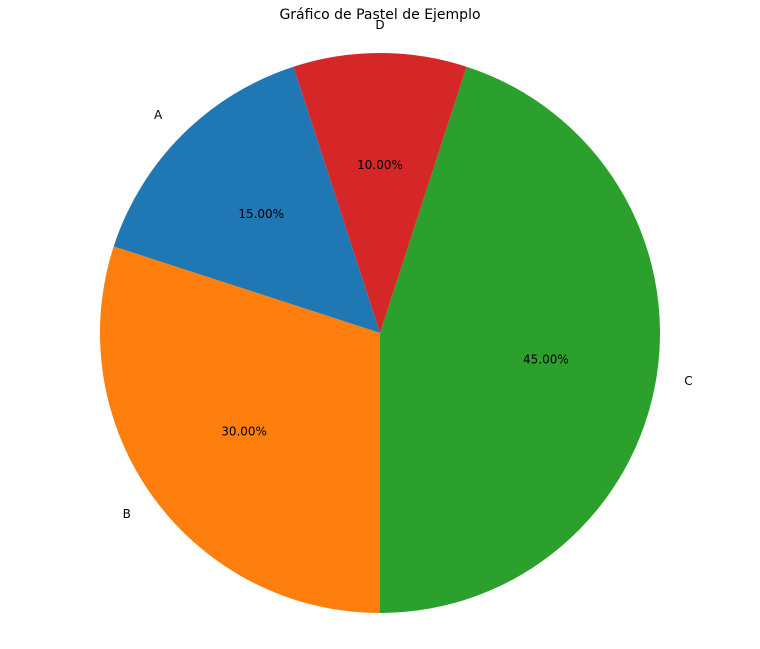  What do you see at coordinates (380, 165) in the screenshot?
I see `pct-label-d: 10.00%` at bounding box center [380, 165].